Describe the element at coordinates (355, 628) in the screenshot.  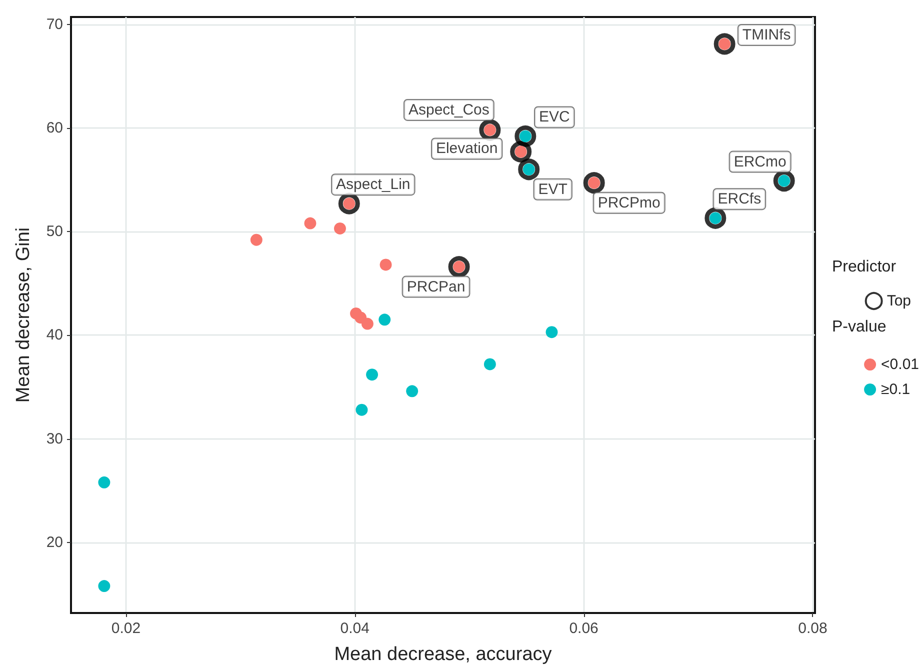
I see `x-tick-label: 0.04` at that location.